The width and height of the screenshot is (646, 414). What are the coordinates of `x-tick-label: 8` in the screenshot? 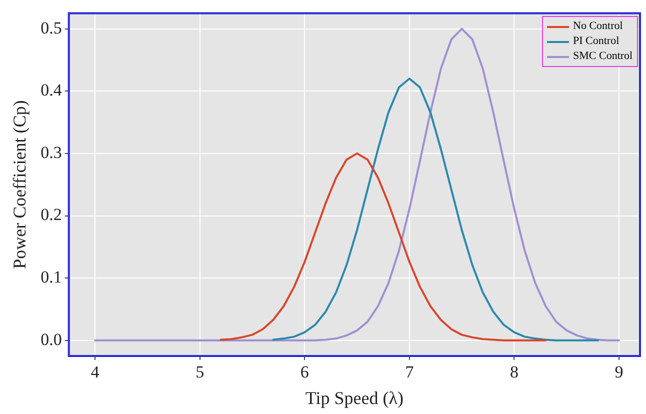 It's located at (514, 372).